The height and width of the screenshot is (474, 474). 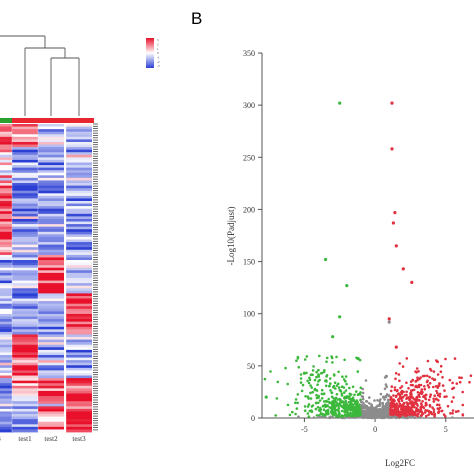 What do you see at coordinates (231, 236) in the screenshot?
I see `y-axis-label: -Log10(Padjust)` at bounding box center [231, 236].